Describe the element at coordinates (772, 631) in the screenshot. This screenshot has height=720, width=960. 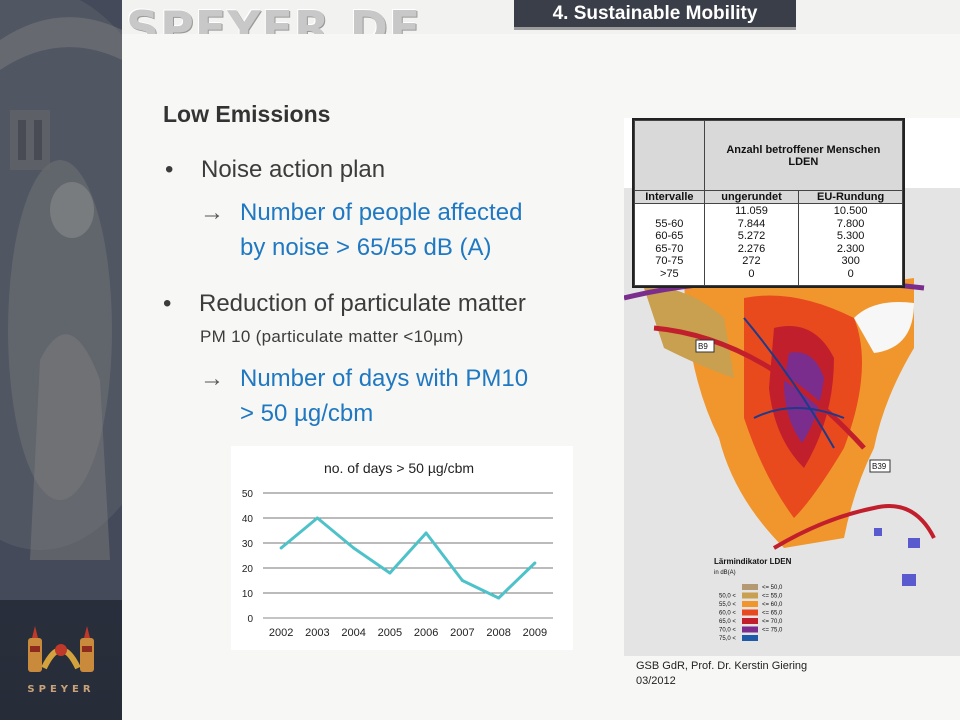
I see `legend-to: <= 75,0` at that location.